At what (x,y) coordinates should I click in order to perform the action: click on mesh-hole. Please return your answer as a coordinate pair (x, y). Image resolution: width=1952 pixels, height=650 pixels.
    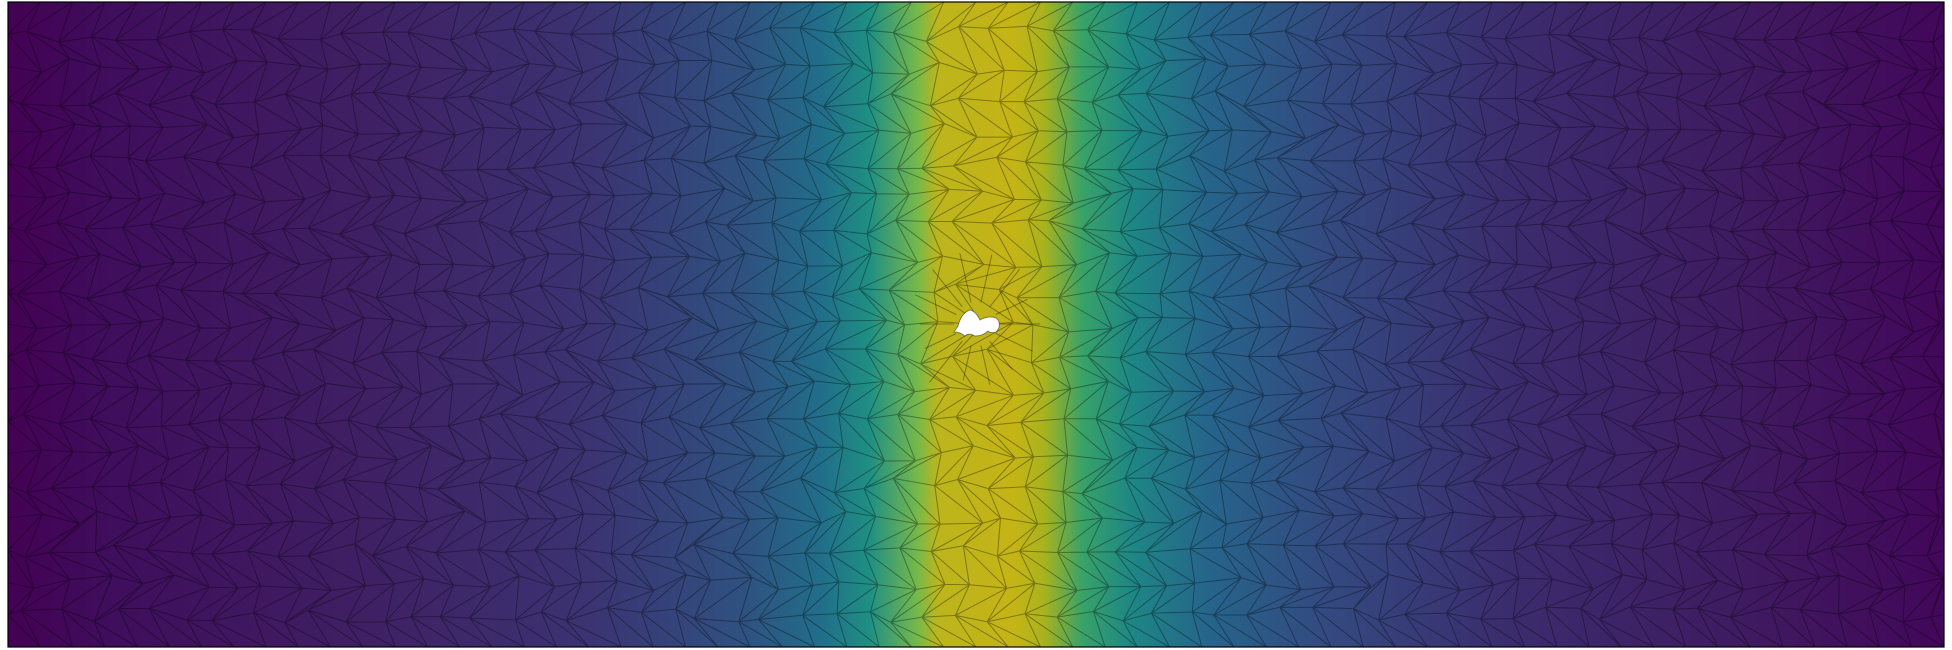
    Looking at the image, I should click on (976, 323).